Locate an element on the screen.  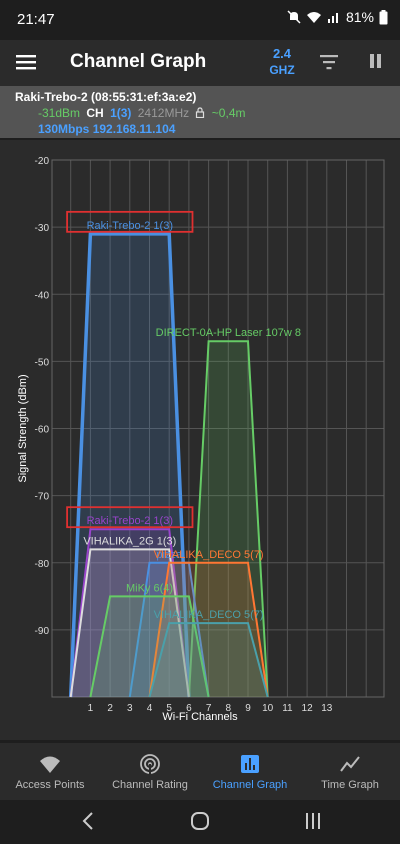
line-graph-icon is located at coordinates (350, 764).